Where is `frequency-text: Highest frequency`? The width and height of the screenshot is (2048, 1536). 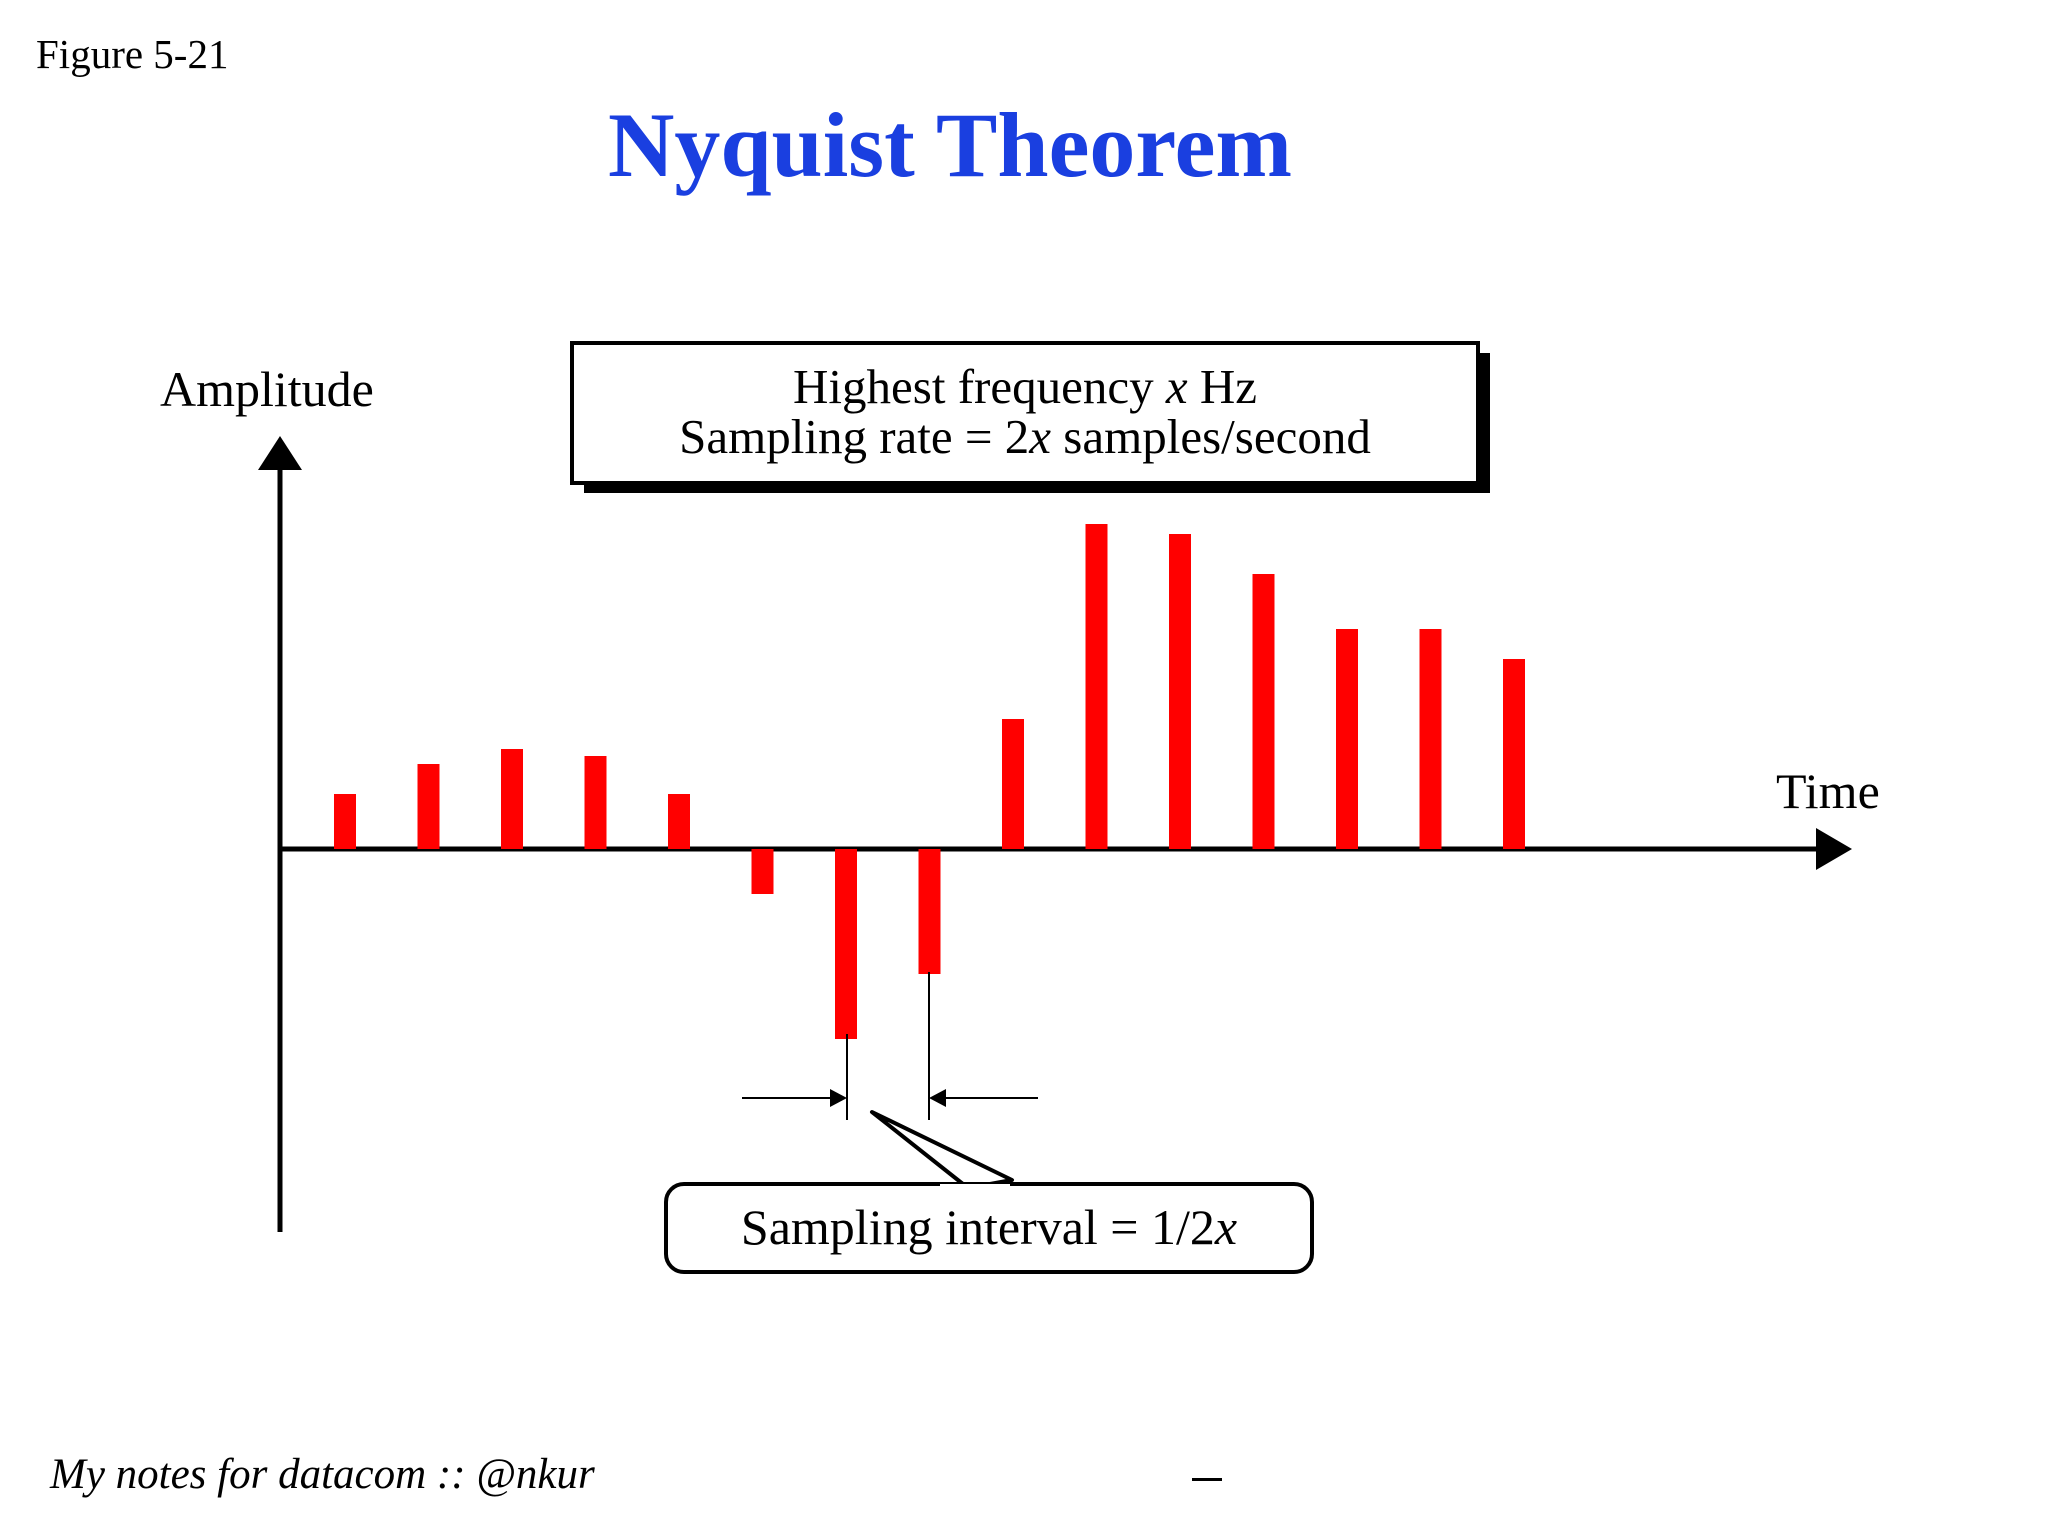
frequency-text: Highest frequency is located at coordinates (979, 386).